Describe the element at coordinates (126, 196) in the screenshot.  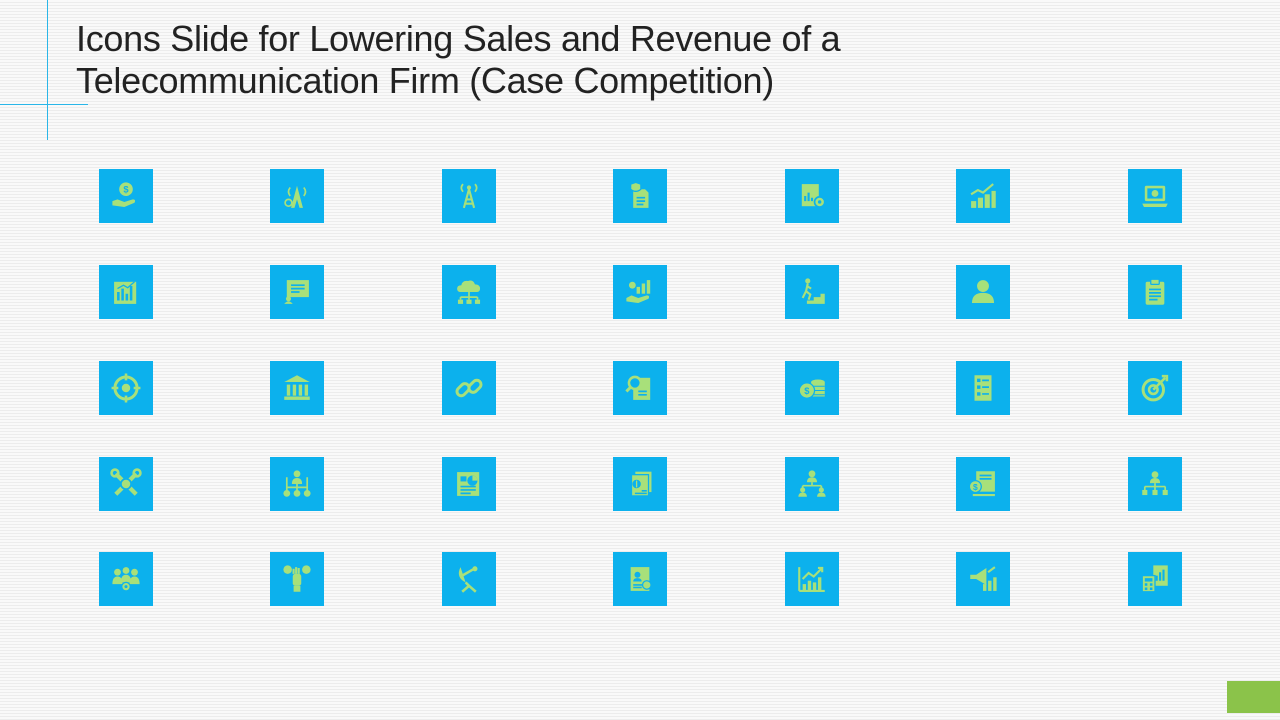
I see `money-hand-icon: $` at that location.